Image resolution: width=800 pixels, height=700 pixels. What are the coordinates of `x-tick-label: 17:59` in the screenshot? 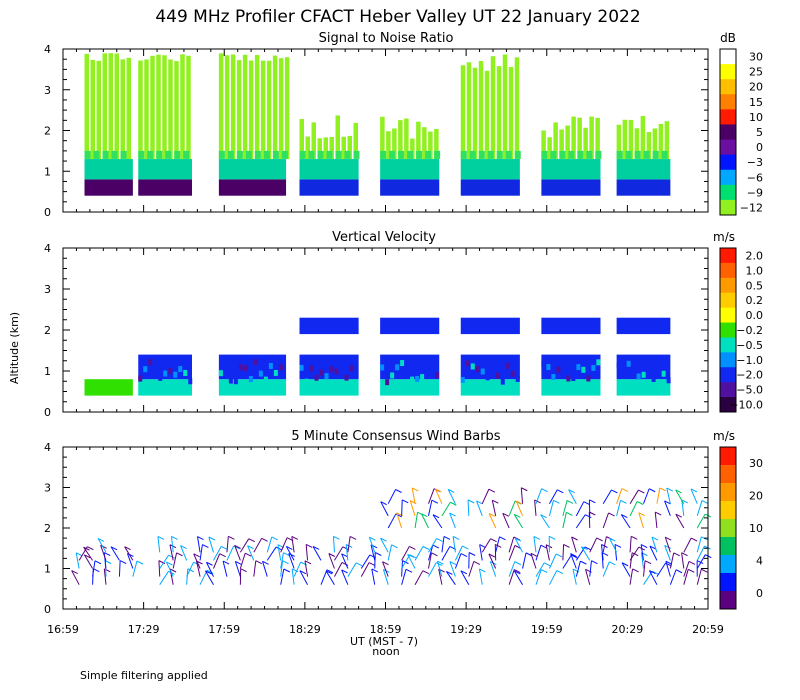 It's located at (224, 629).